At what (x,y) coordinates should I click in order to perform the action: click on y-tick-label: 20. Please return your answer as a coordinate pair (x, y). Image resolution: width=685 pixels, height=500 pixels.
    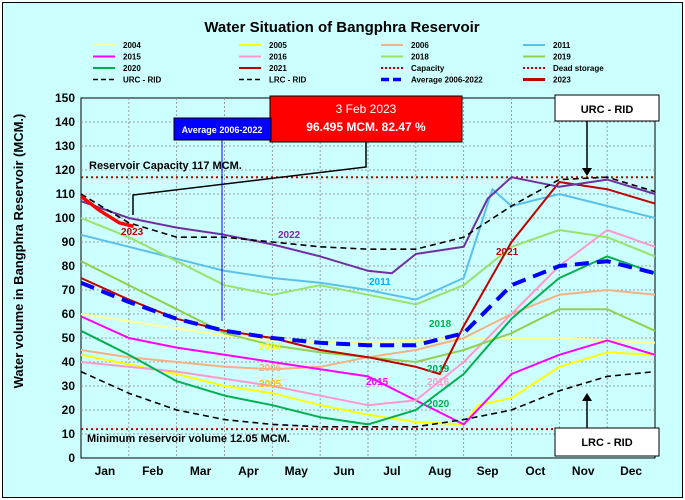
    Looking at the image, I should click on (69, 410).